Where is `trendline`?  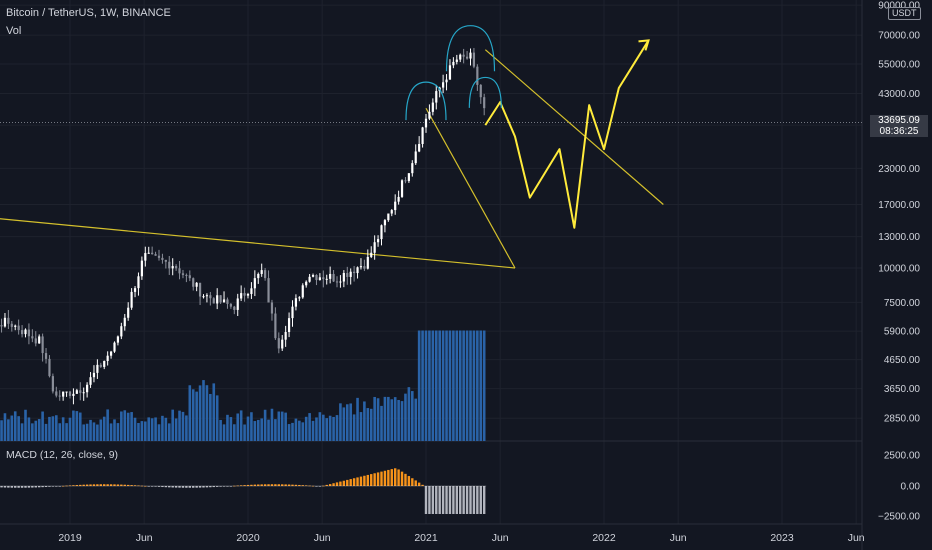 trendline is located at coordinates (574, 127).